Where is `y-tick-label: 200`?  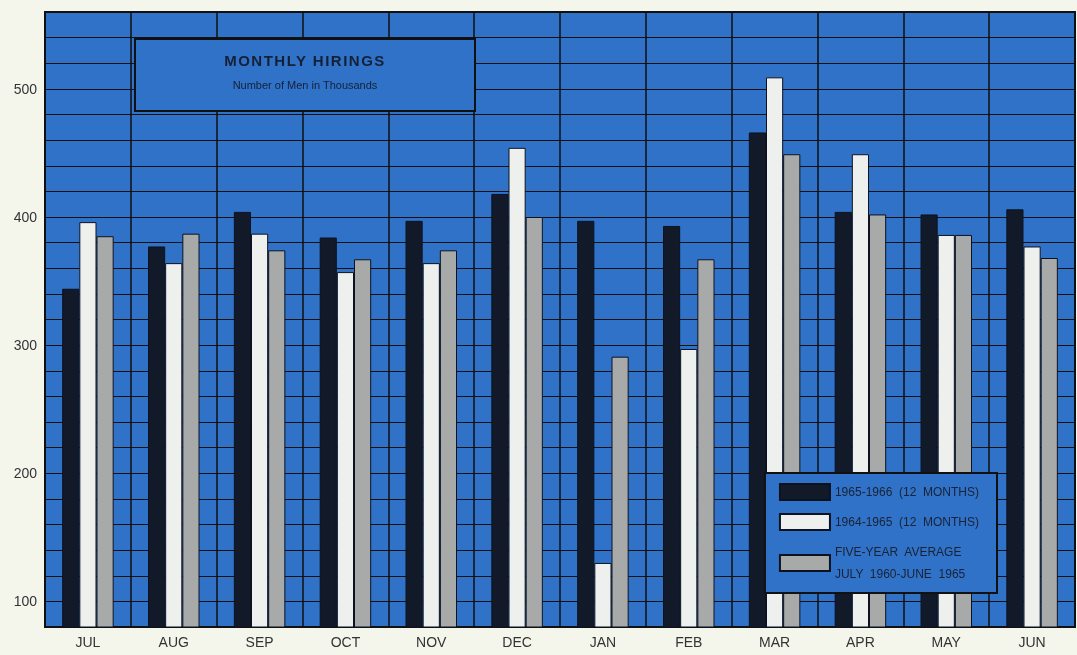
y-tick-label: 200 is located at coordinates (25, 473).